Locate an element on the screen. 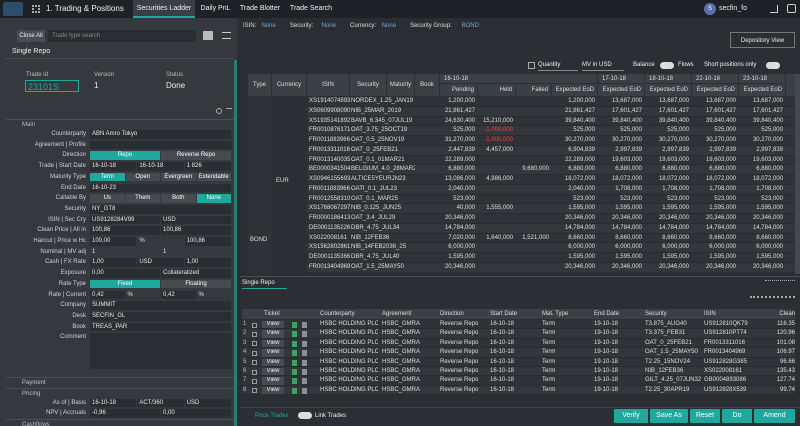 Image resolution: width=800 pixels, height=426 pixels. toggle-button: Reverse Repo is located at coordinates (196, 156).